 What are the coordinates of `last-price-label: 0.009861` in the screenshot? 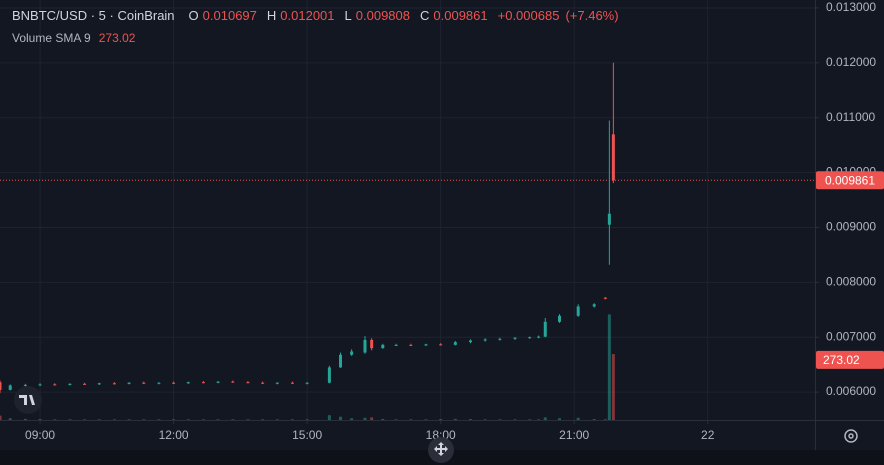 It's located at (850, 180).